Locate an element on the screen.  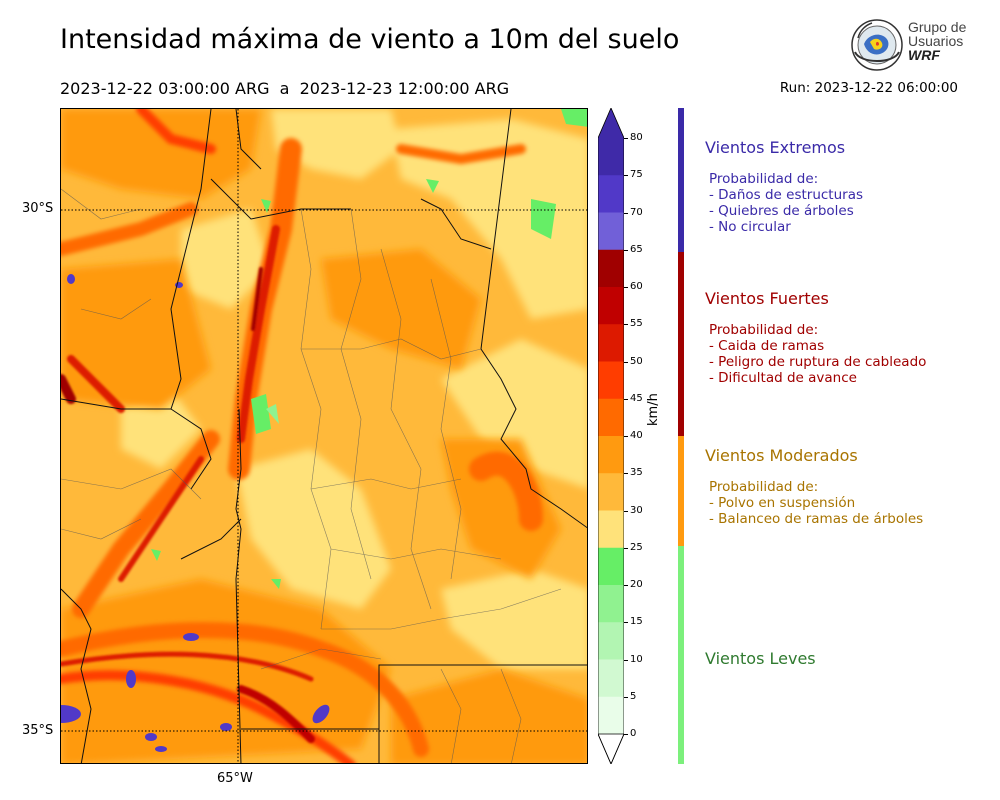
colorbar-unit: km/h is located at coordinates (653, 409).